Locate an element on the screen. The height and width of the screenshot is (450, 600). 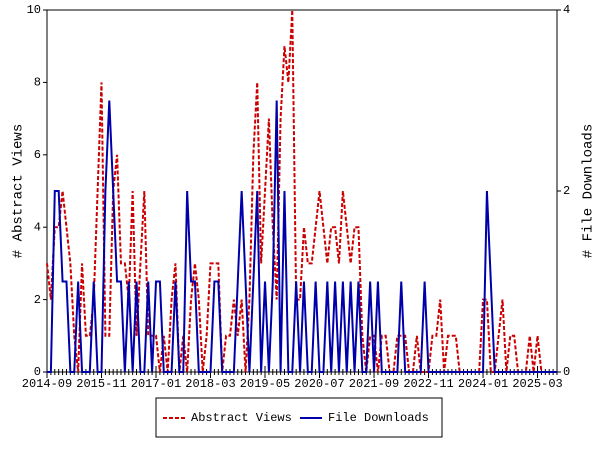
x-tick-label: 2024-01 is located at coordinates (483, 384).